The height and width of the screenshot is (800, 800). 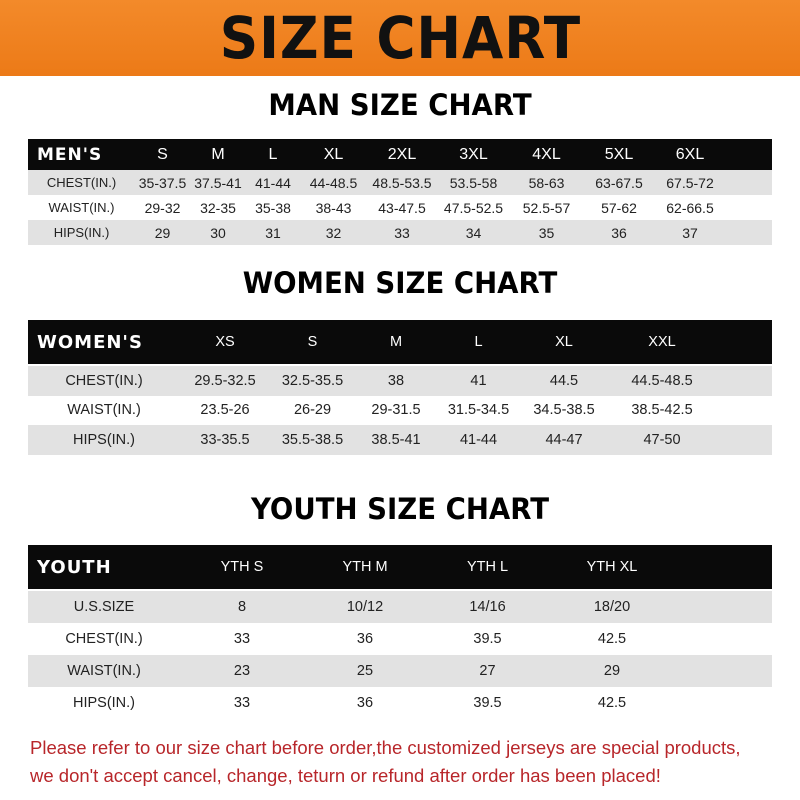 I want to click on measurement-cell: 32, so click(x=333, y=232).